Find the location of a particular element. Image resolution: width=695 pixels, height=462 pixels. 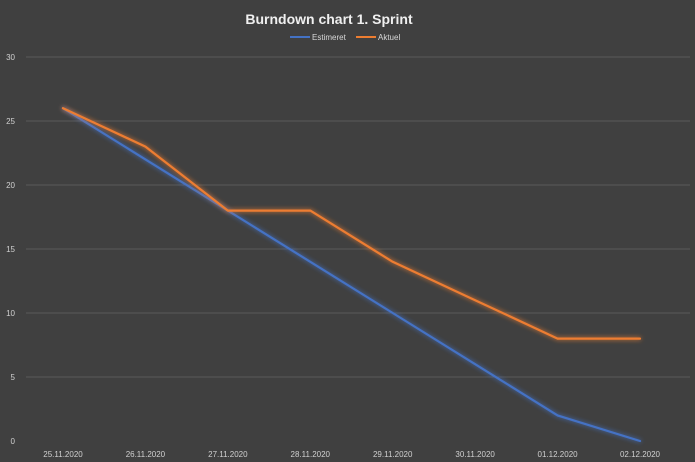

y-tick-label: 30 is located at coordinates (10, 57).